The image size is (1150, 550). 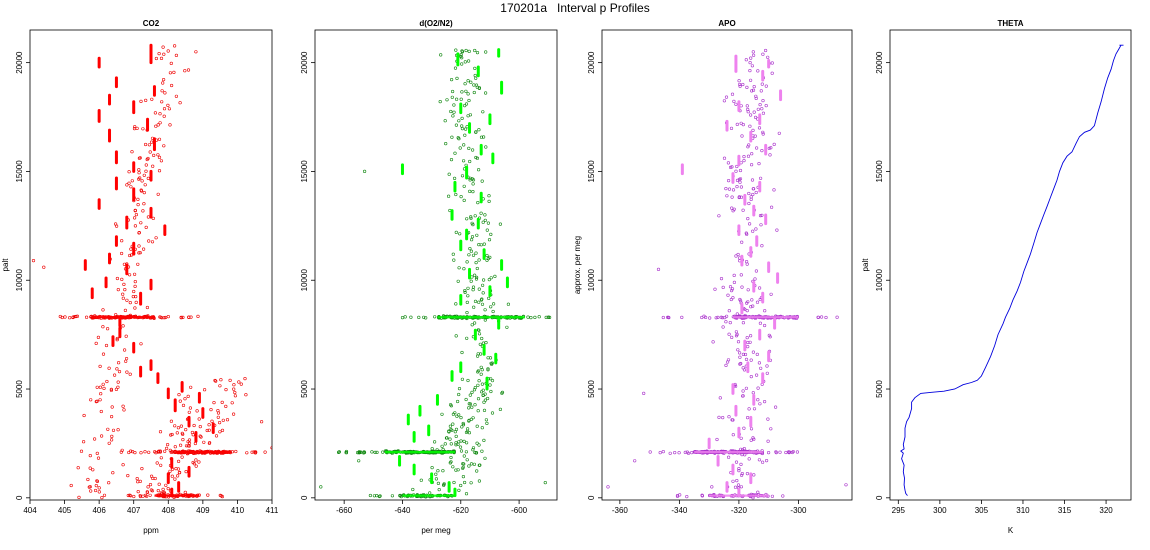 I want to click on x-tick-label: -360, so click(x=620, y=510).